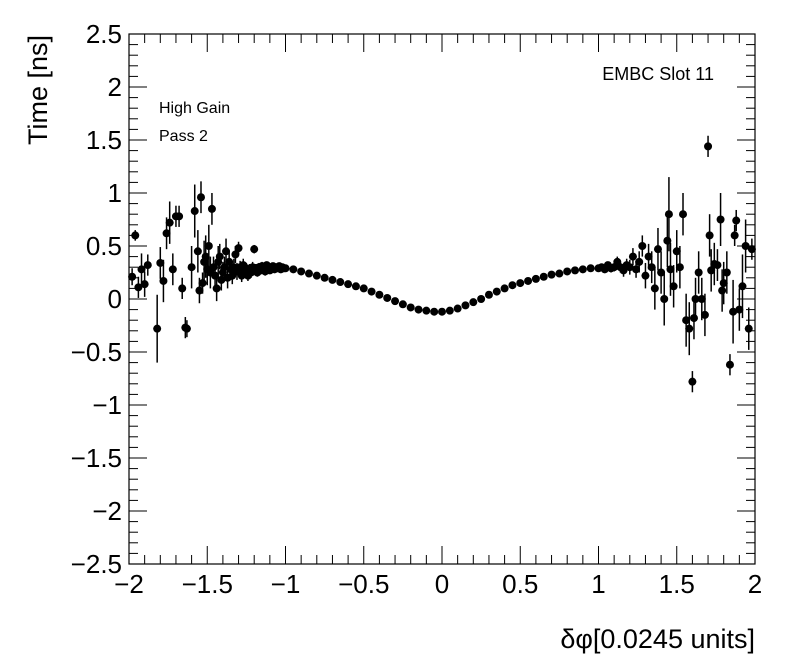 Image resolution: width=796 pixels, height=672 pixels. Describe the element at coordinates (115, 193) in the screenshot. I see `y-tick-label: 1` at that location.